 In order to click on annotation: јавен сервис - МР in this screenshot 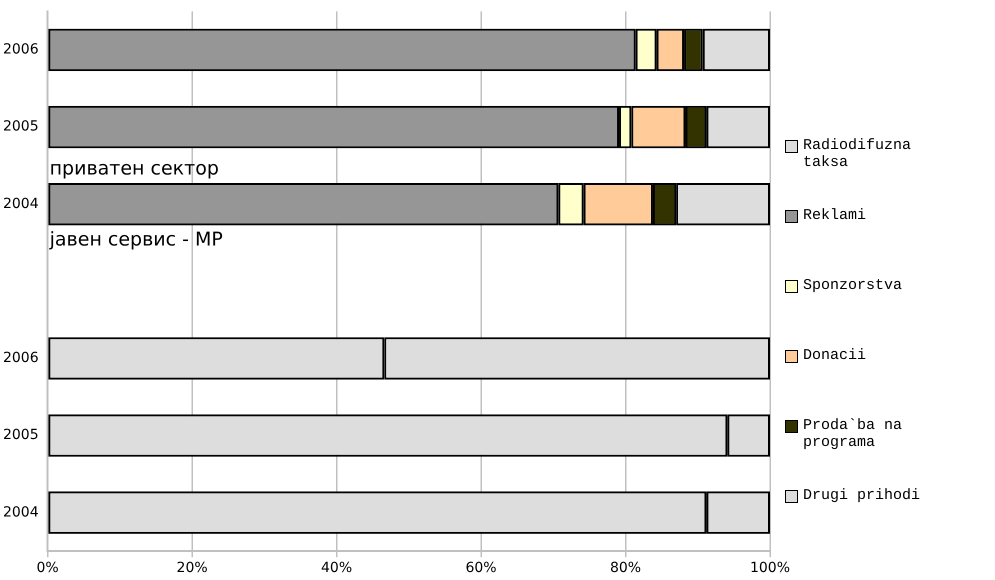, I will do `click(135, 239)`.